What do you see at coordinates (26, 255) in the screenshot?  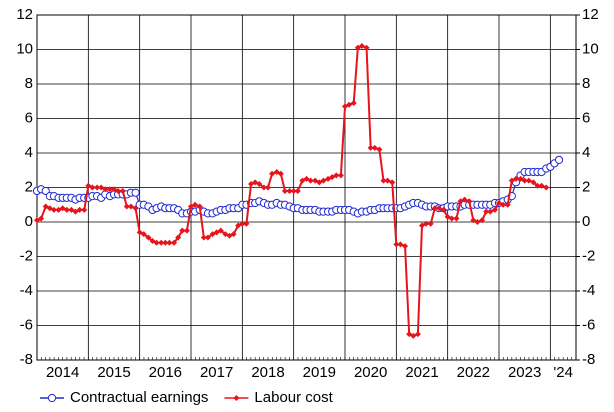 I see `y-tick-label: -2` at bounding box center [26, 255].